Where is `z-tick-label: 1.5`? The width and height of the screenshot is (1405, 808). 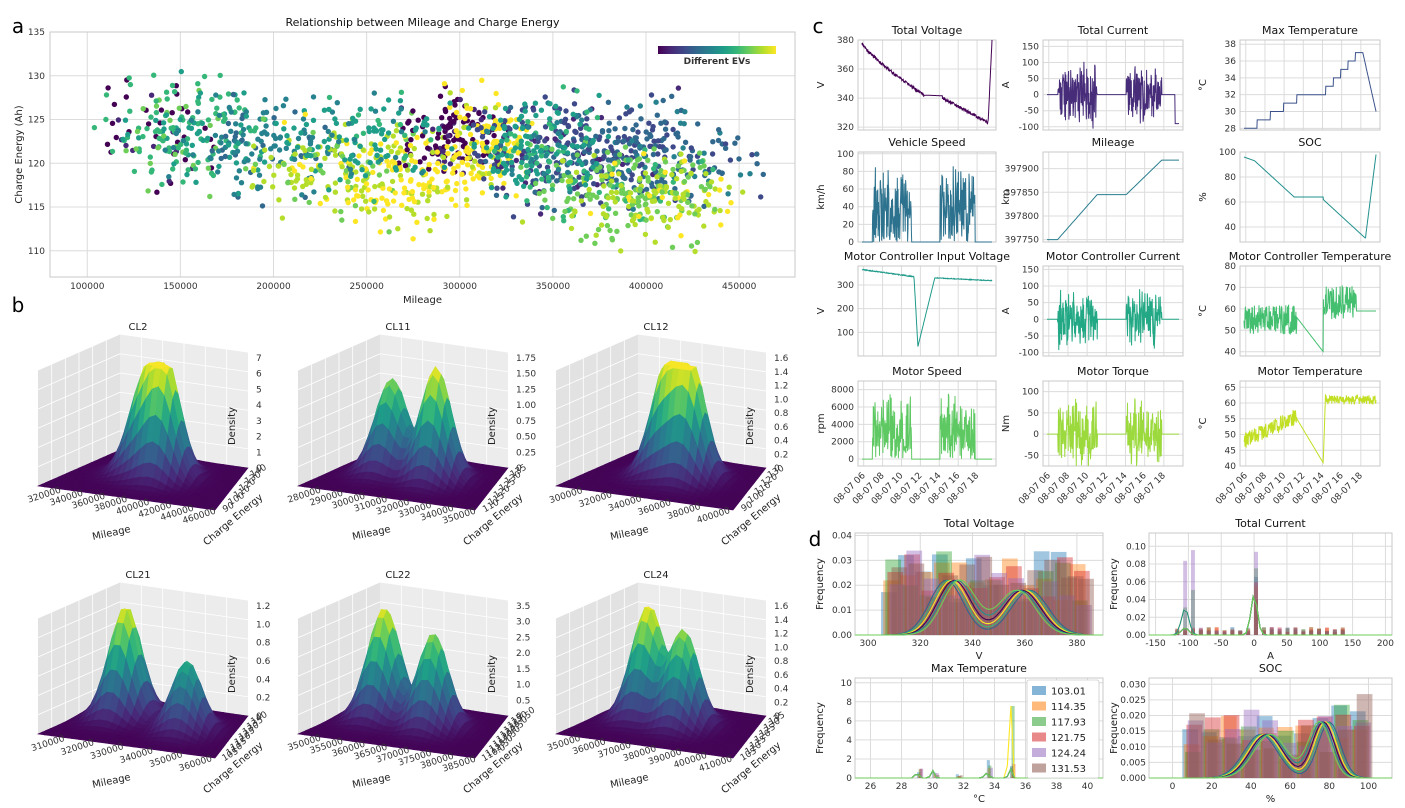
z-tick-label: 1.5 is located at coordinates (523, 670).